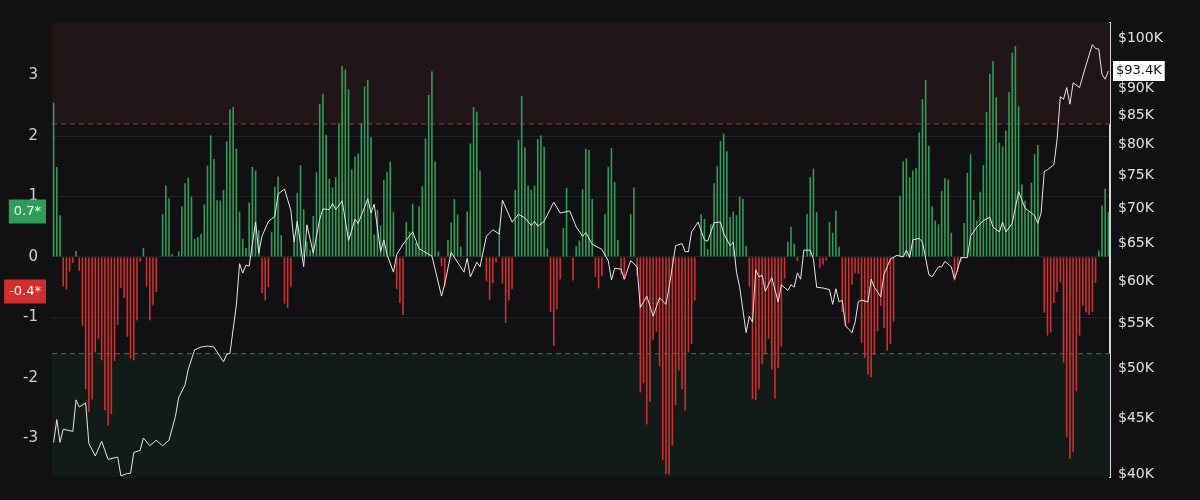 Image resolution: width=1200 pixels, height=500 pixels. I want to click on y2-tick-label: $40K, so click(1136, 473).